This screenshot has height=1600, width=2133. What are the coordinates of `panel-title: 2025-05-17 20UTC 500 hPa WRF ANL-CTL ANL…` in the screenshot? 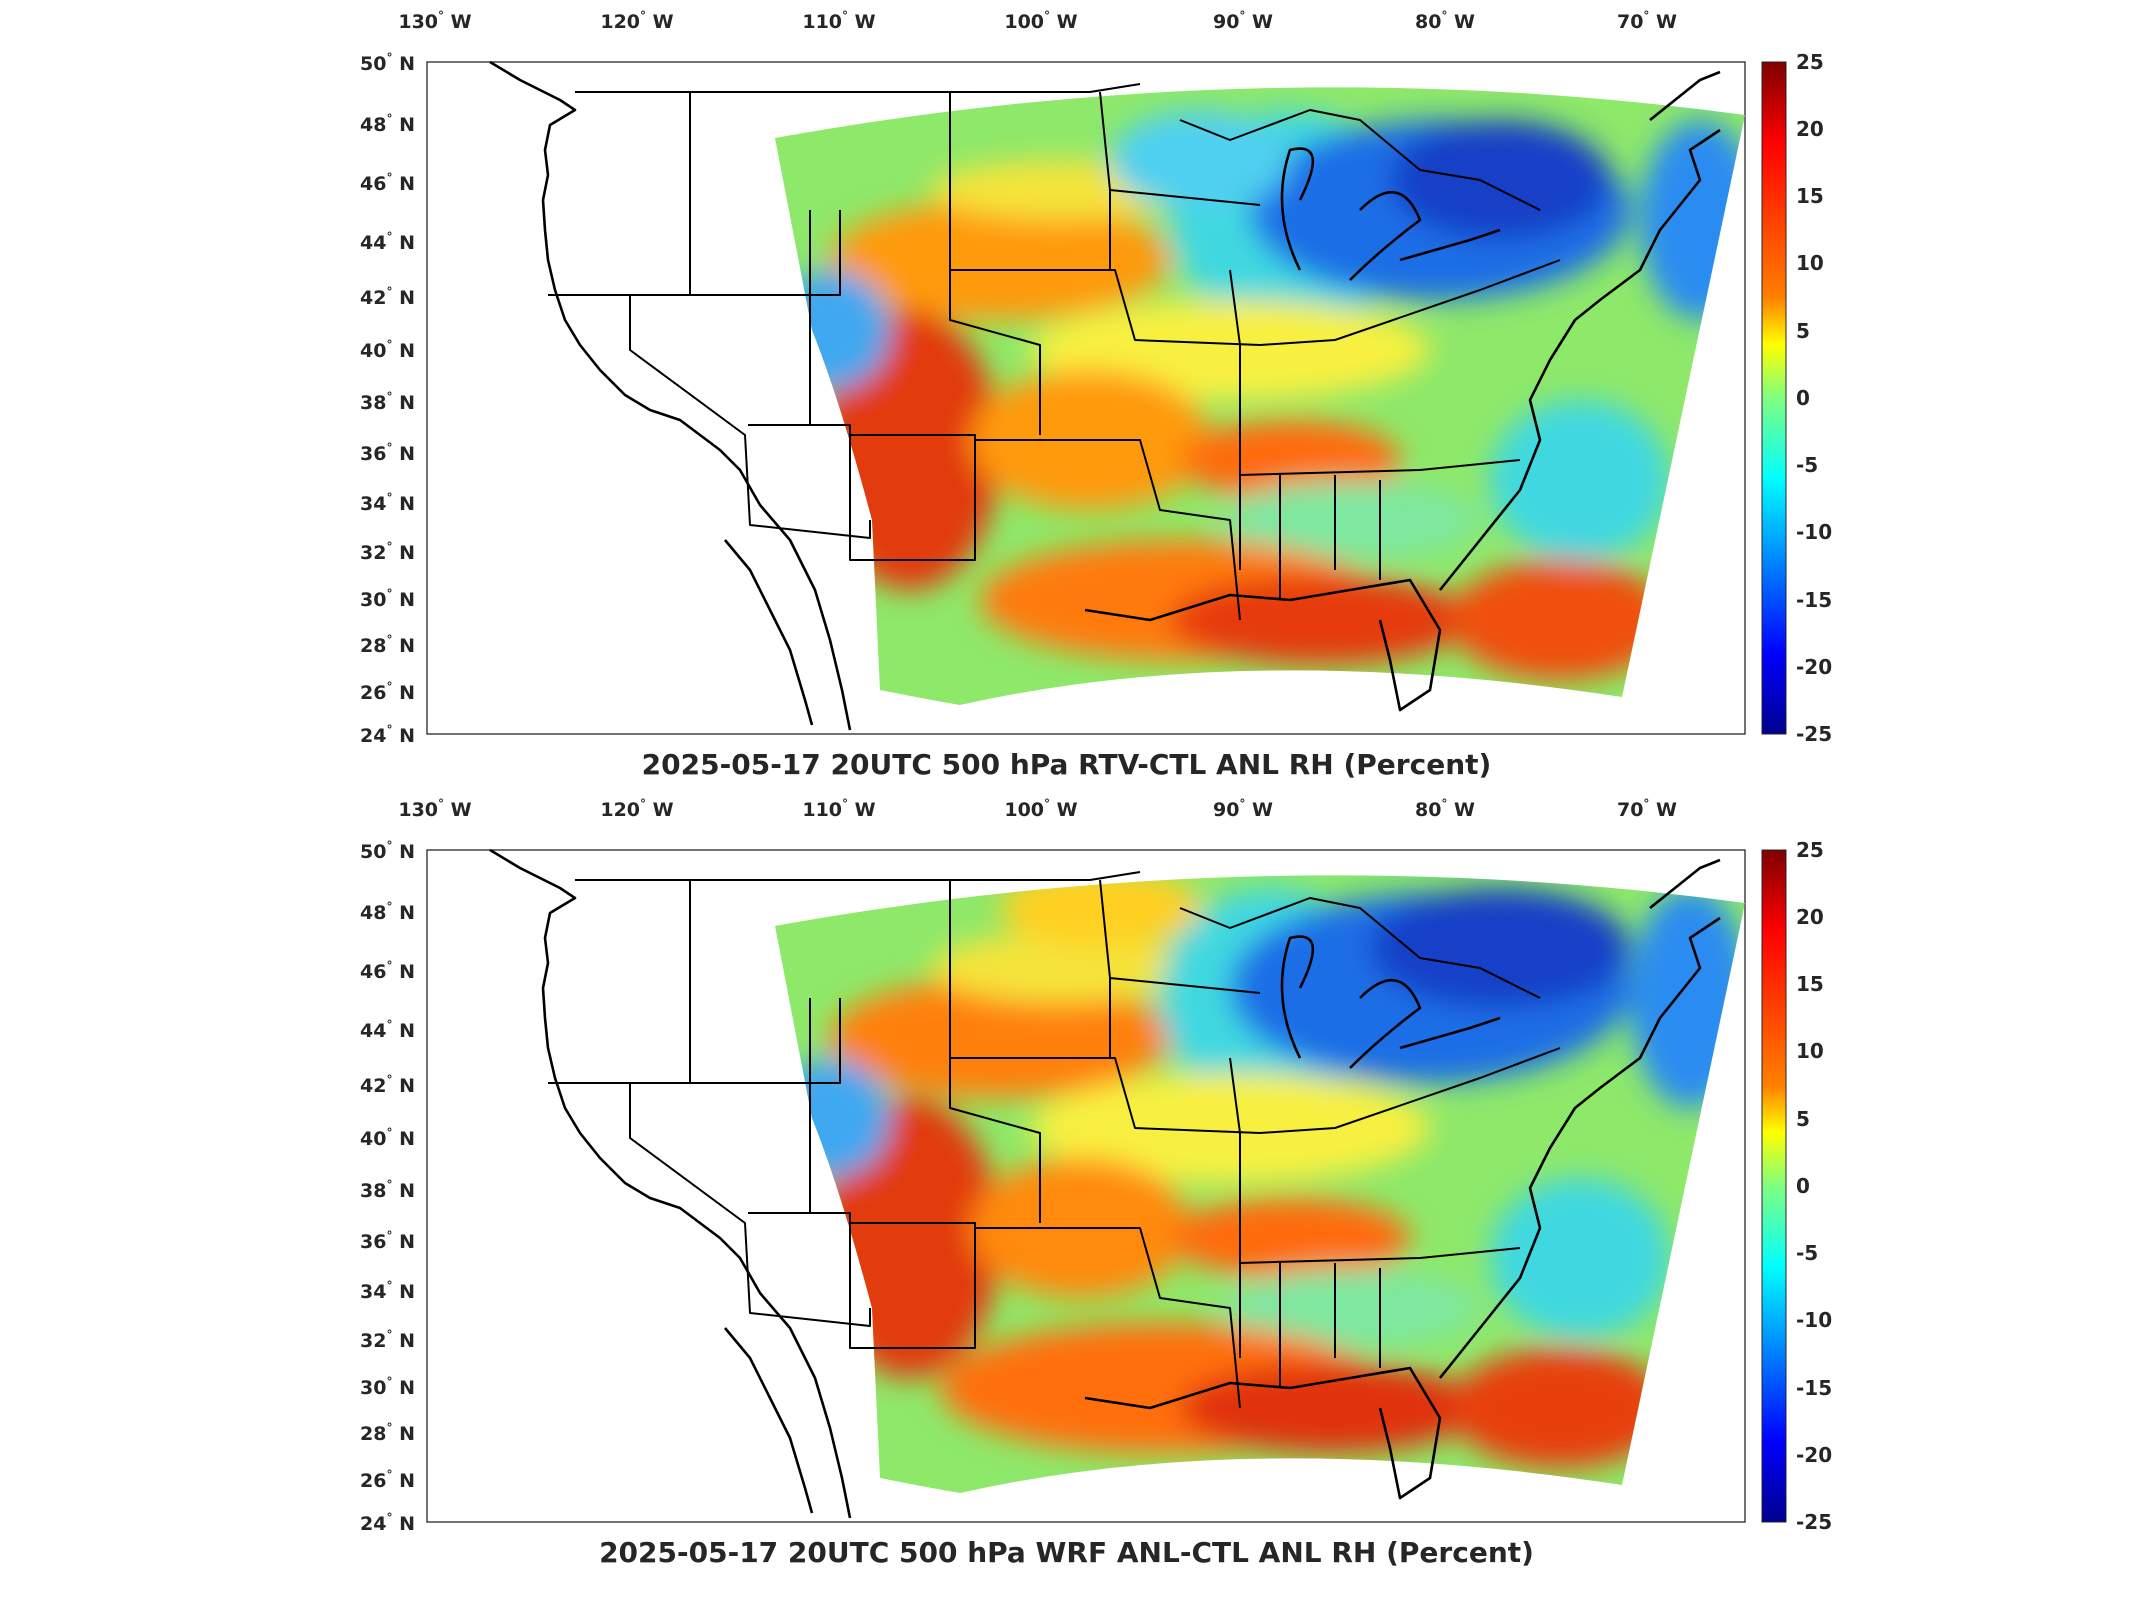 It's located at (1066, 1552).